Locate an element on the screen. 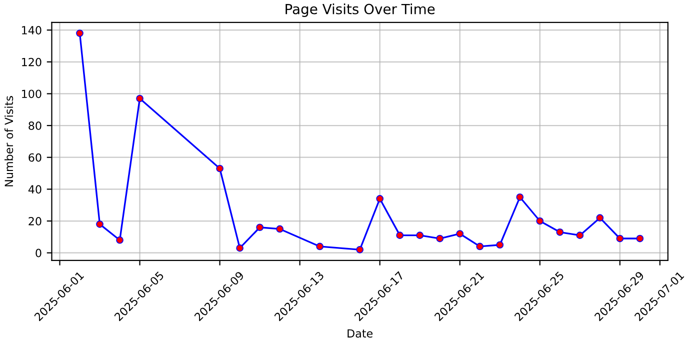  y-tick-label: 20 is located at coordinates (35, 221).